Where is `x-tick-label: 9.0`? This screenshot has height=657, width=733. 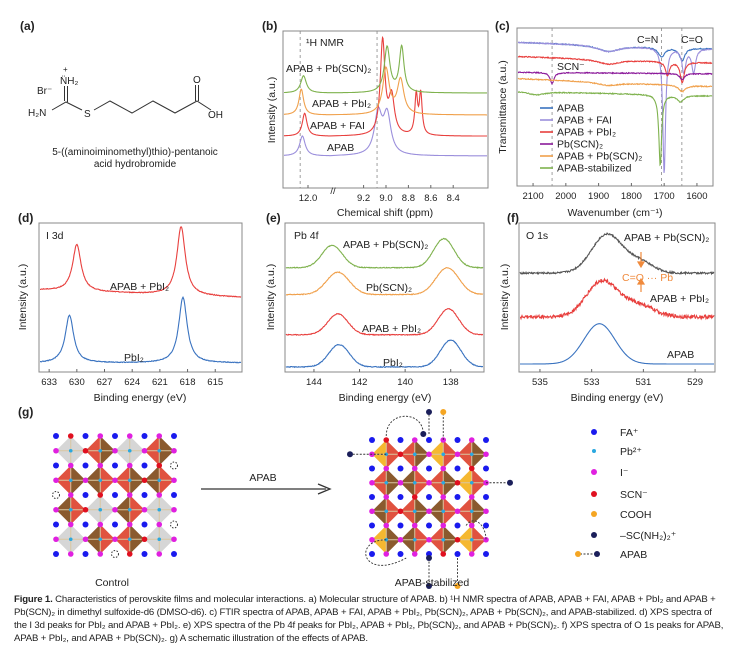 x-tick-label: 9.0 is located at coordinates (385, 198).